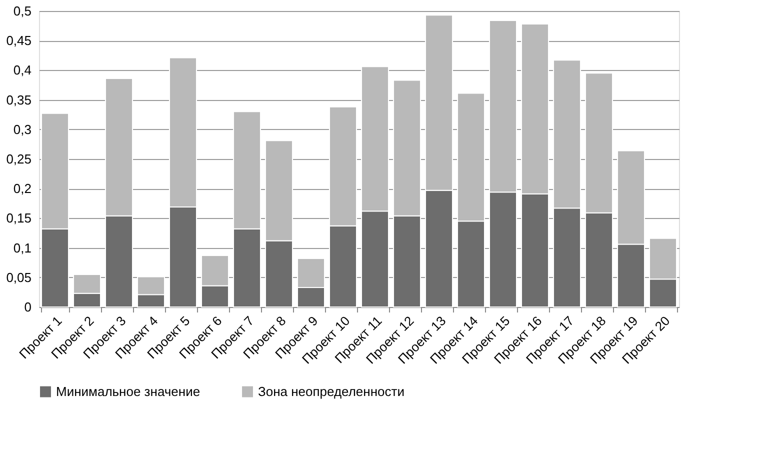  I want to click on y-tick-label: 0,45, so click(19, 40).